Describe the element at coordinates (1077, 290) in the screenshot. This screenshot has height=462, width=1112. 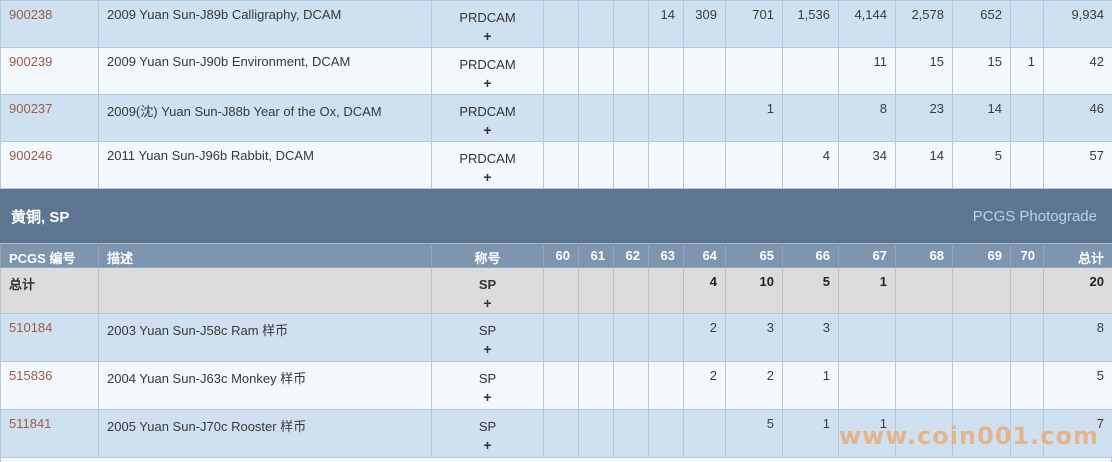
I see `total-cell: 20` at that location.